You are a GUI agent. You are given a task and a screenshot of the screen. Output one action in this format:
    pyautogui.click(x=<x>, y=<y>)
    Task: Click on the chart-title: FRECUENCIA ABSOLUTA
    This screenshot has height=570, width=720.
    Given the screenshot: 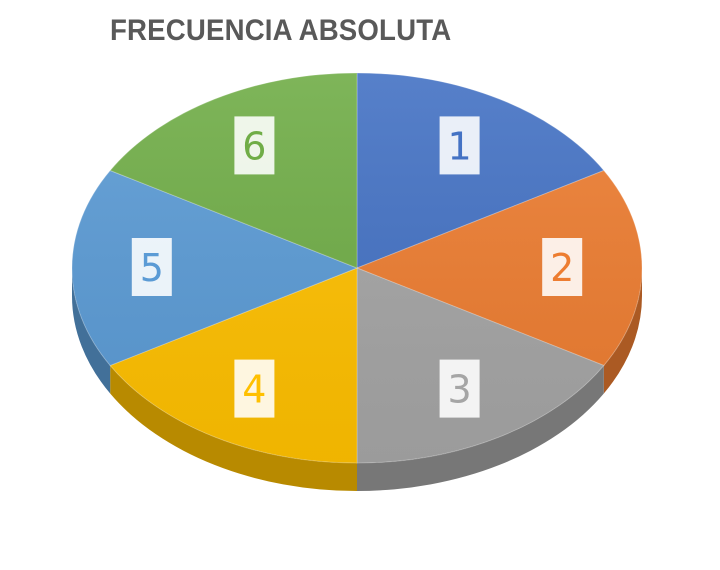 What is the action you would take?
    pyautogui.click(x=281, y=30)
    